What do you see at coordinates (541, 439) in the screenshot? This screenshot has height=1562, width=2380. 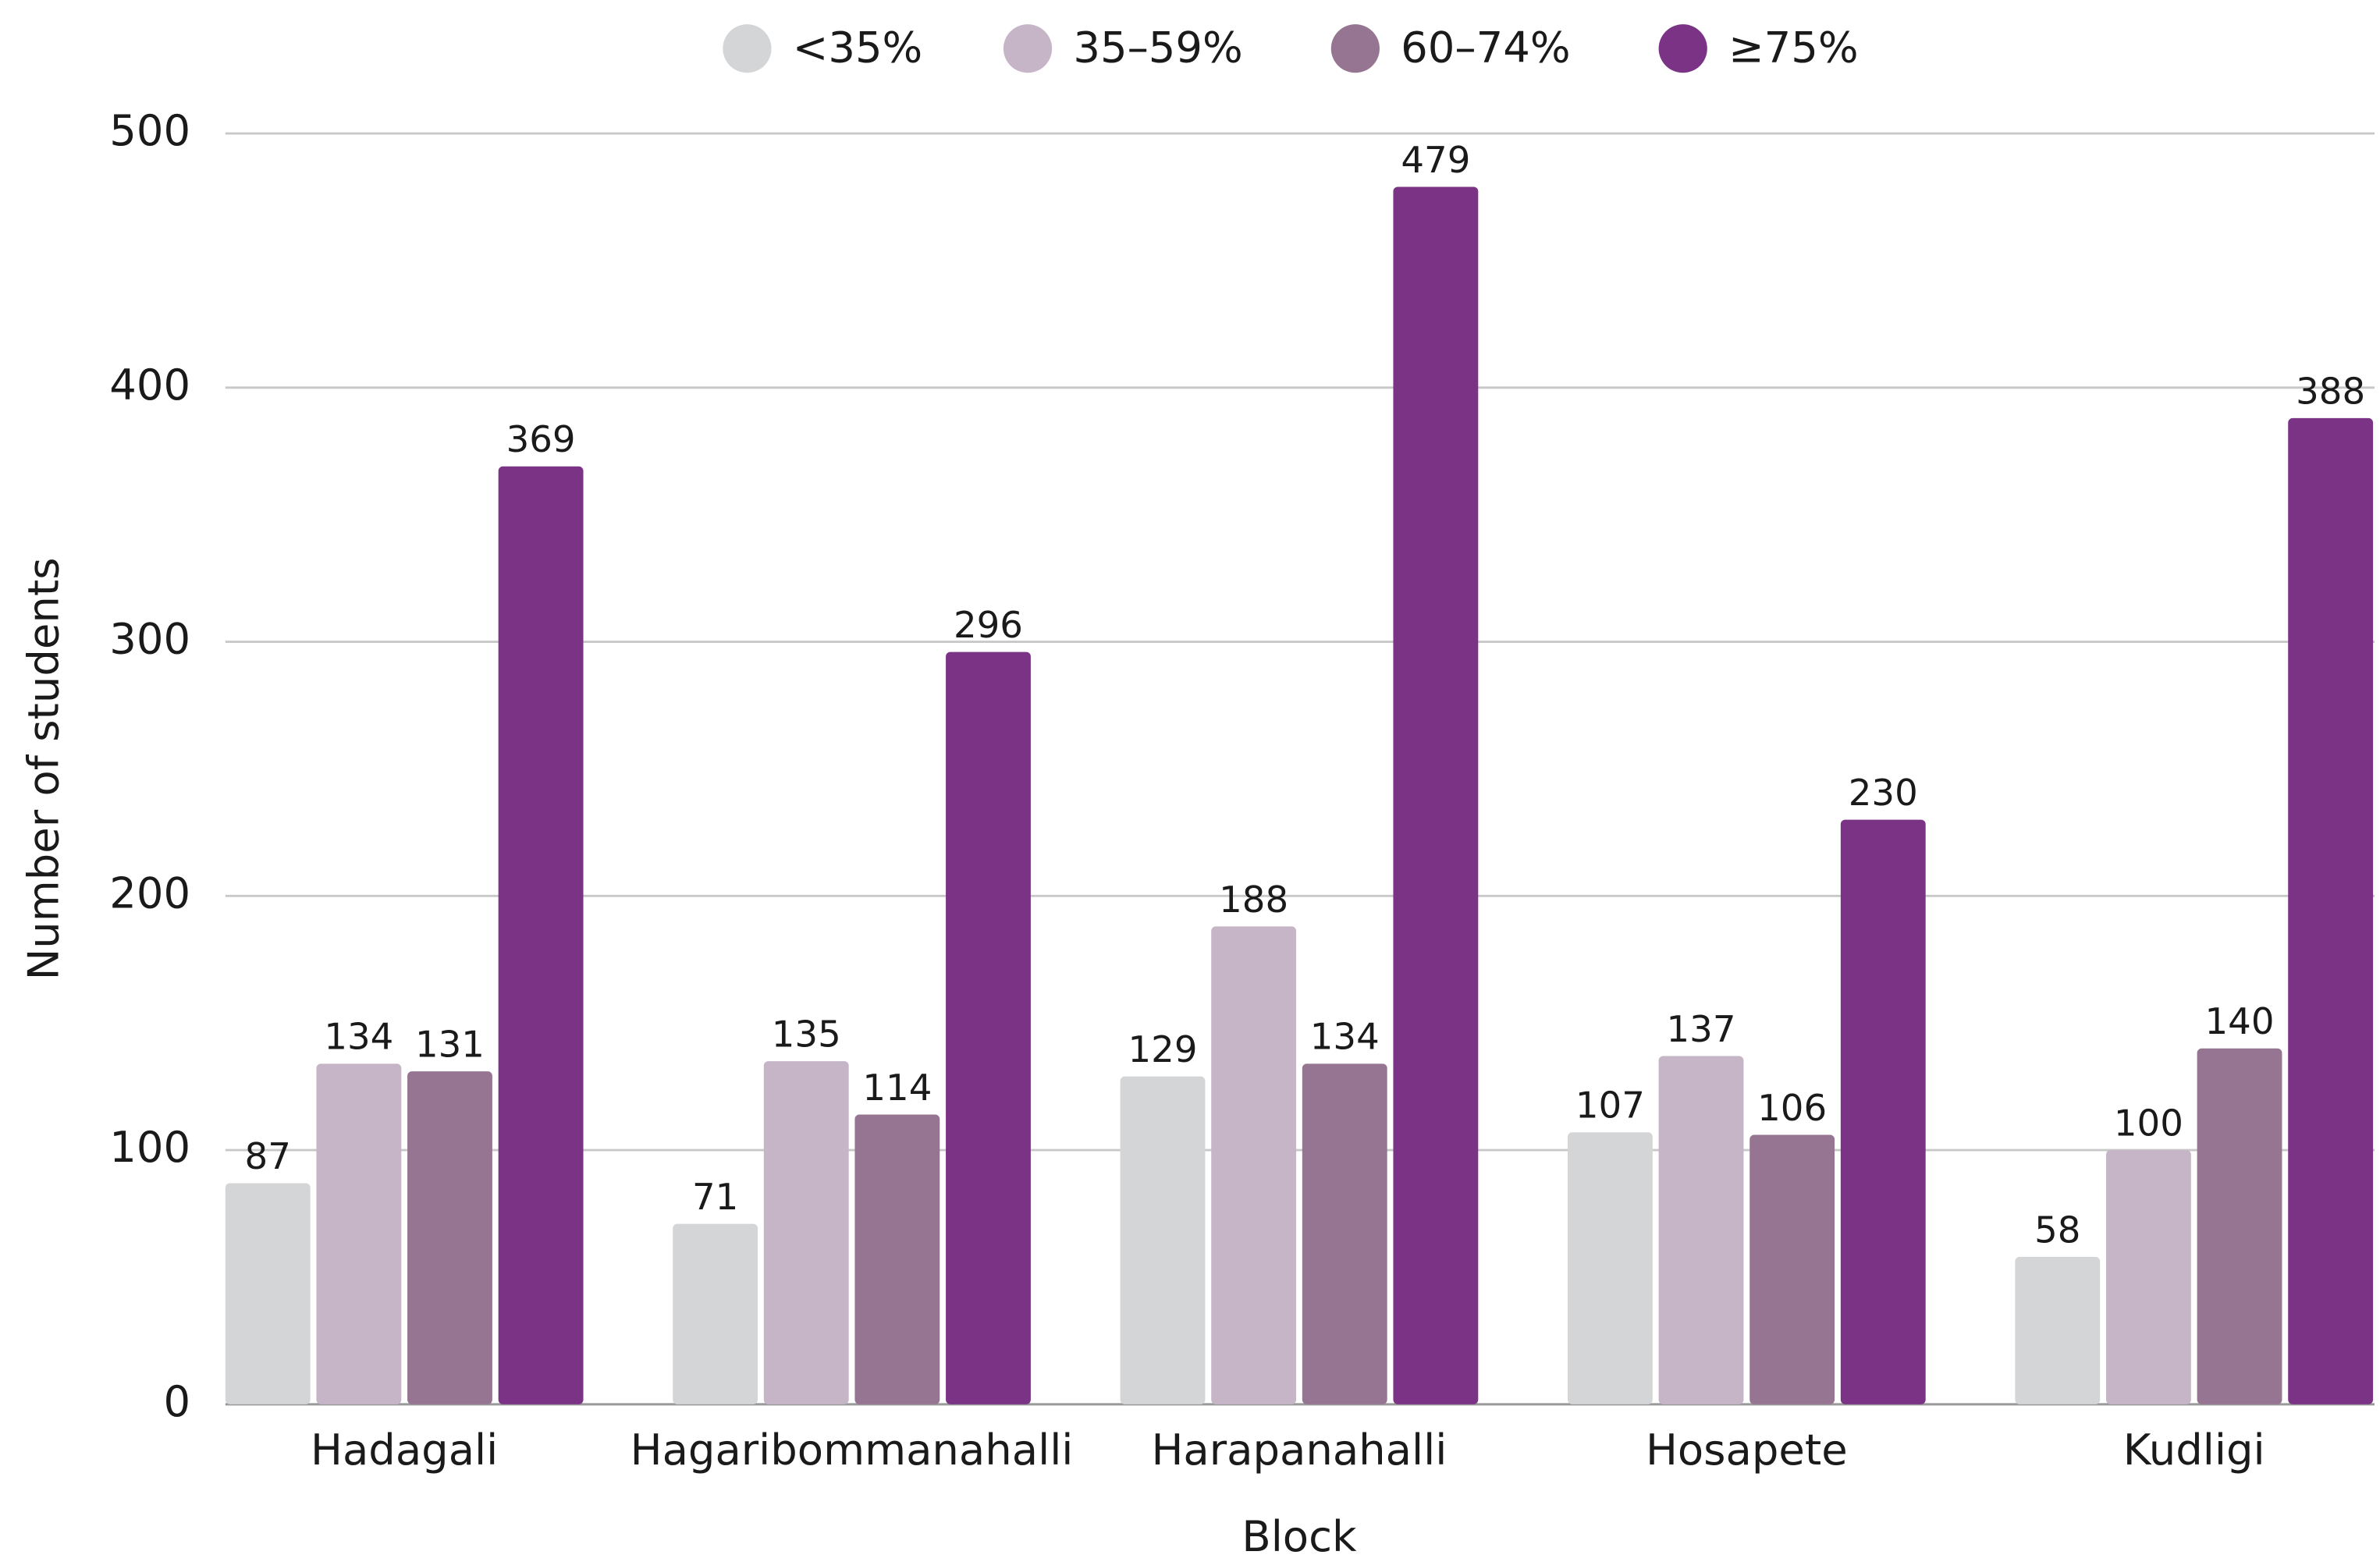 I see `data-label: 369` at bounding box center [541, 439].